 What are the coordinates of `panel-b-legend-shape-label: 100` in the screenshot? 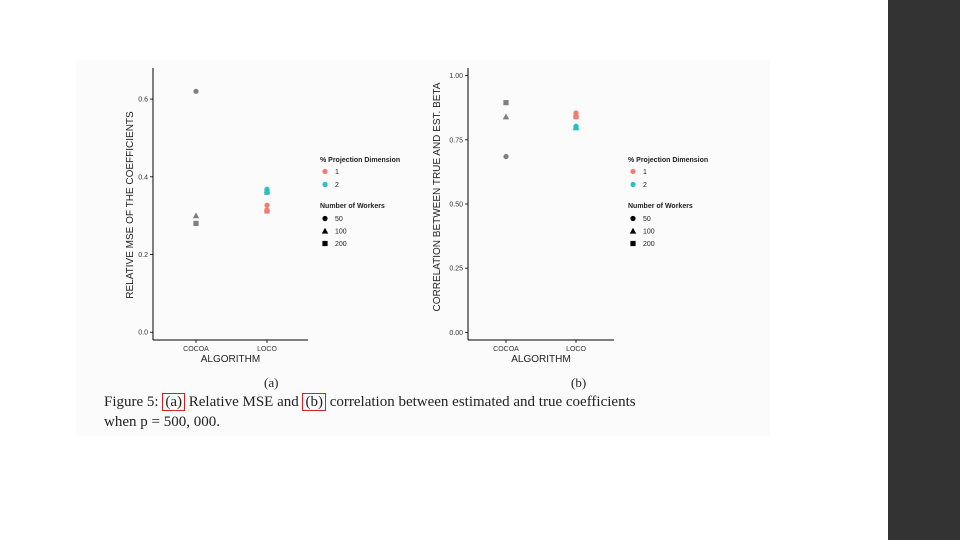 It's located at (649, 232).